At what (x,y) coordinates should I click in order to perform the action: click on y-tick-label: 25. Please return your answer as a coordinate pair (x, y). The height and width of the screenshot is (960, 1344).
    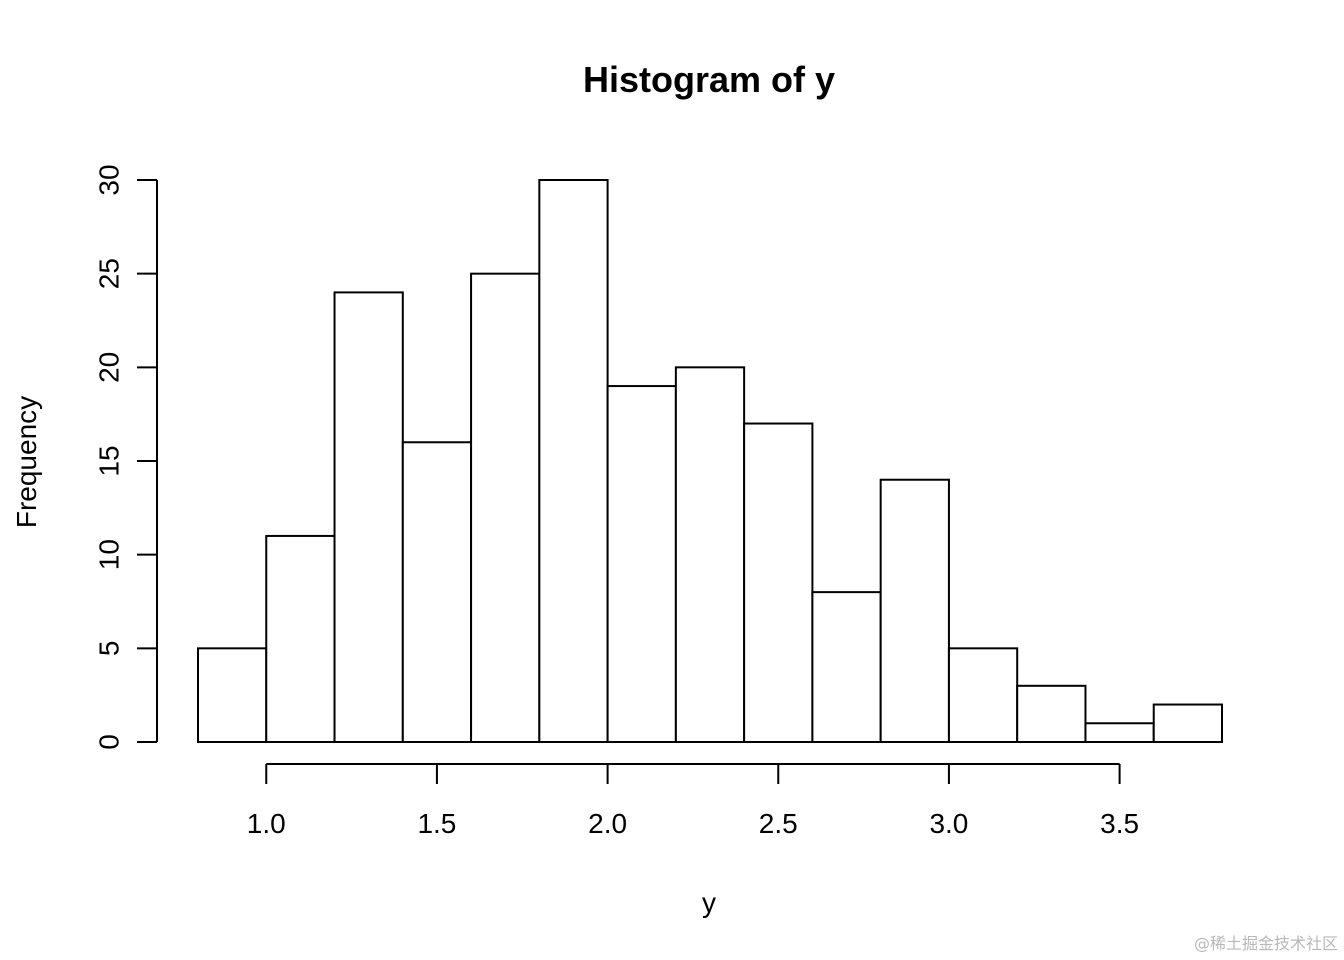
    Looking at the image, I should click on (108, 273).